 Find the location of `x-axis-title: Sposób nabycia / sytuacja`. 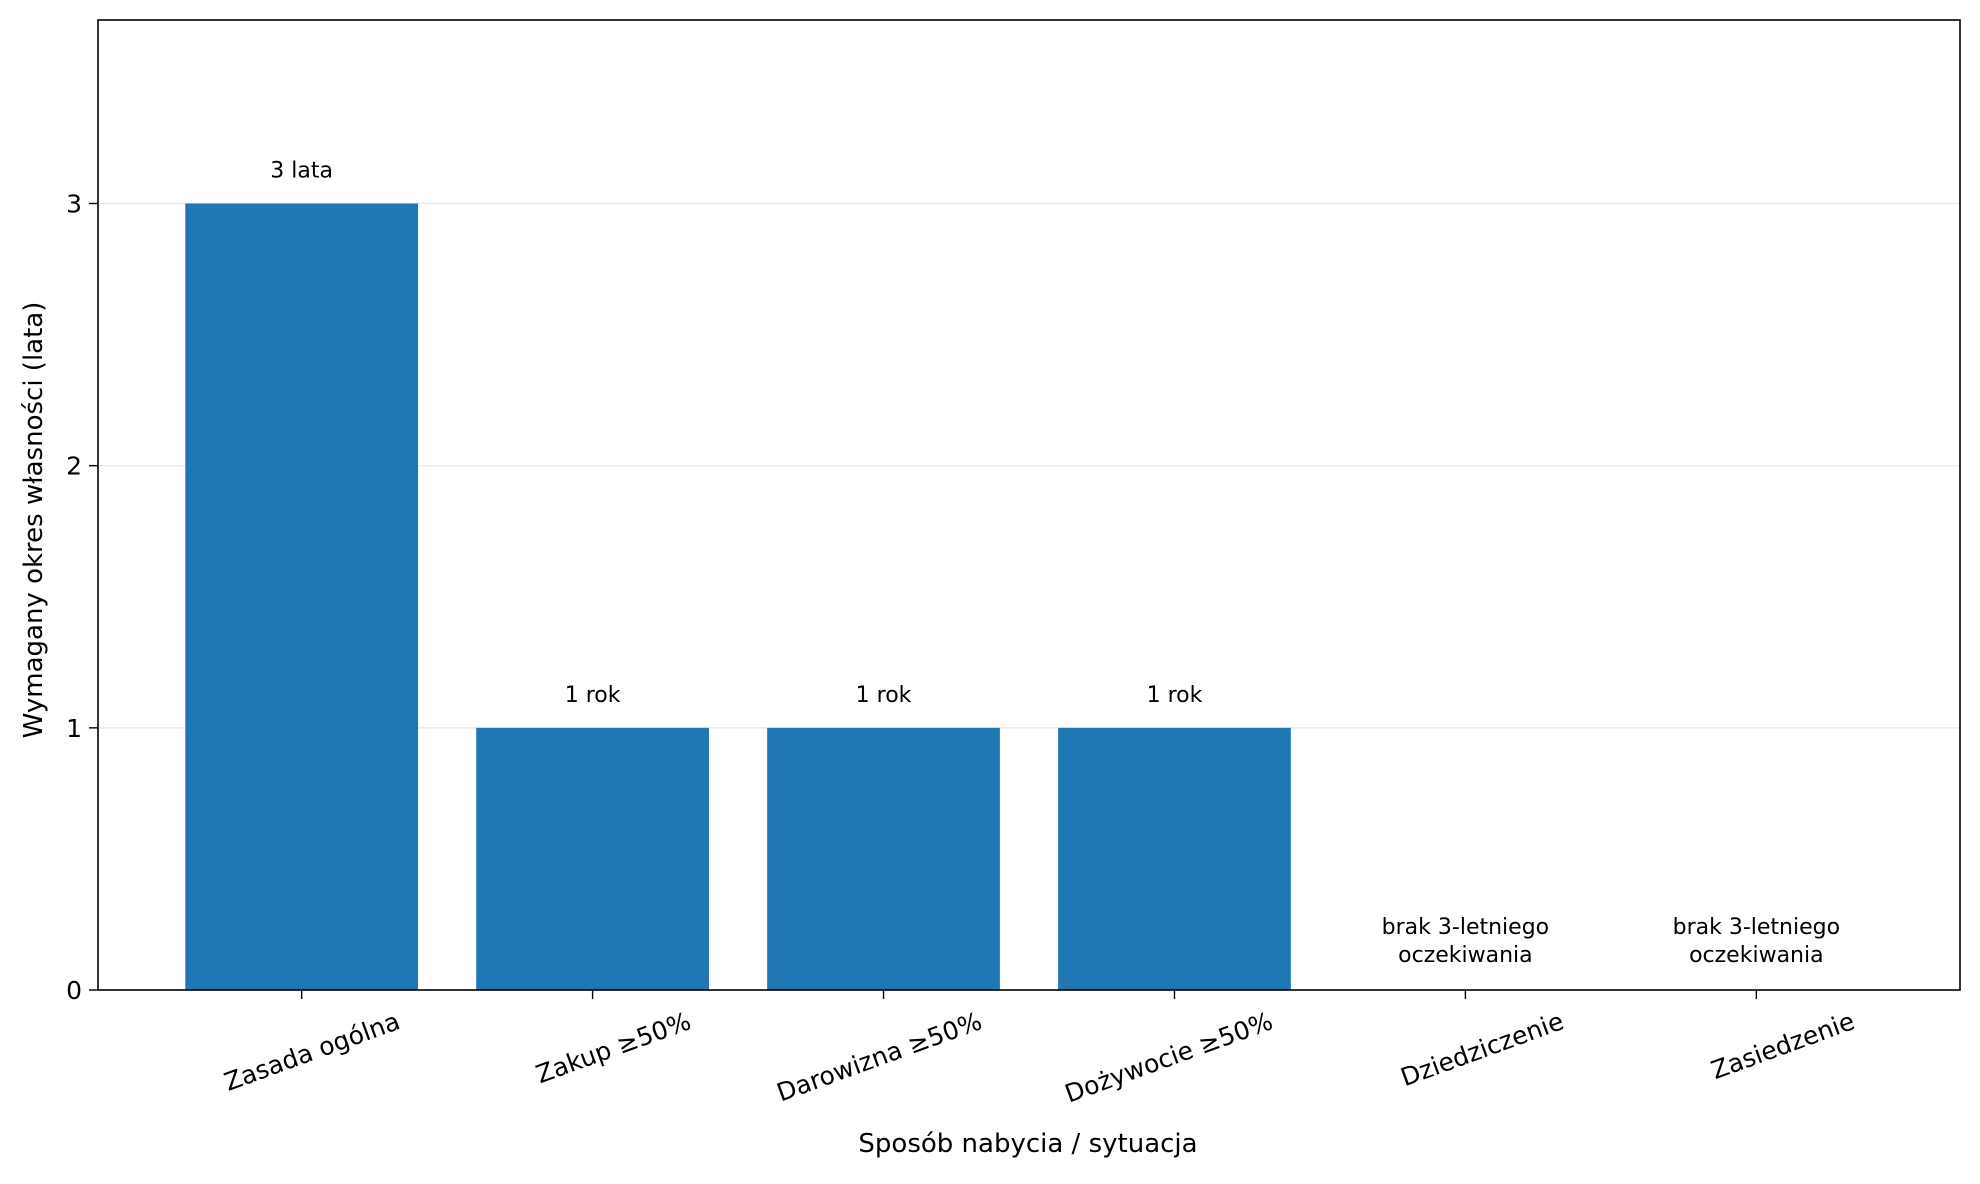

x-axis-title: Sposób nabycia / sytuacja is located at coordinates (1027, 1144).